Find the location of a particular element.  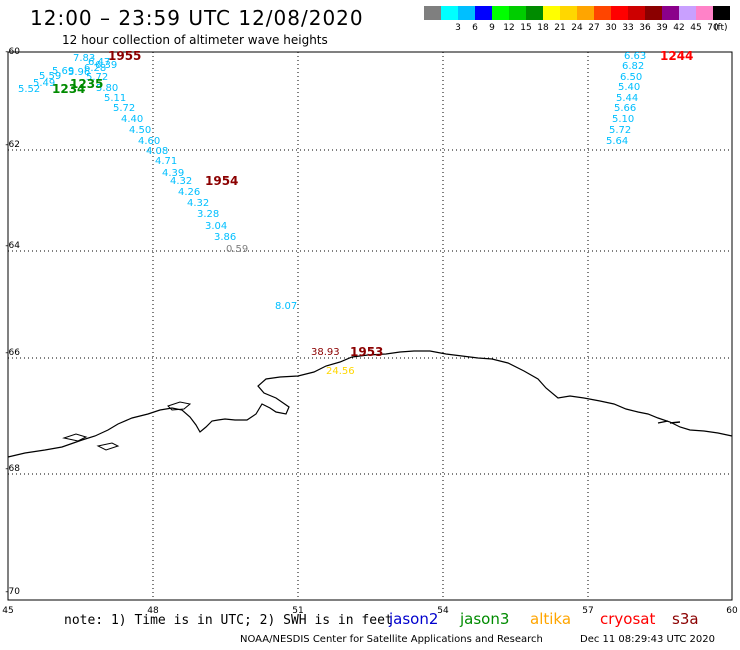

lat-tick-label: -64 is located at coordinates (12, 246).